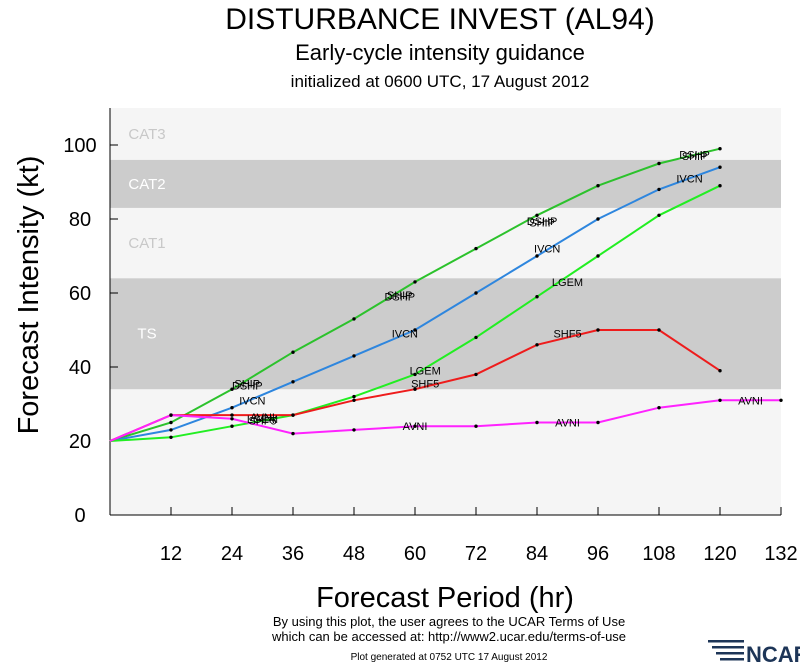 The width and height of the screenshot is (800, 665). I want to click on ncar-logo-text: NCAR, so click(773, 653).